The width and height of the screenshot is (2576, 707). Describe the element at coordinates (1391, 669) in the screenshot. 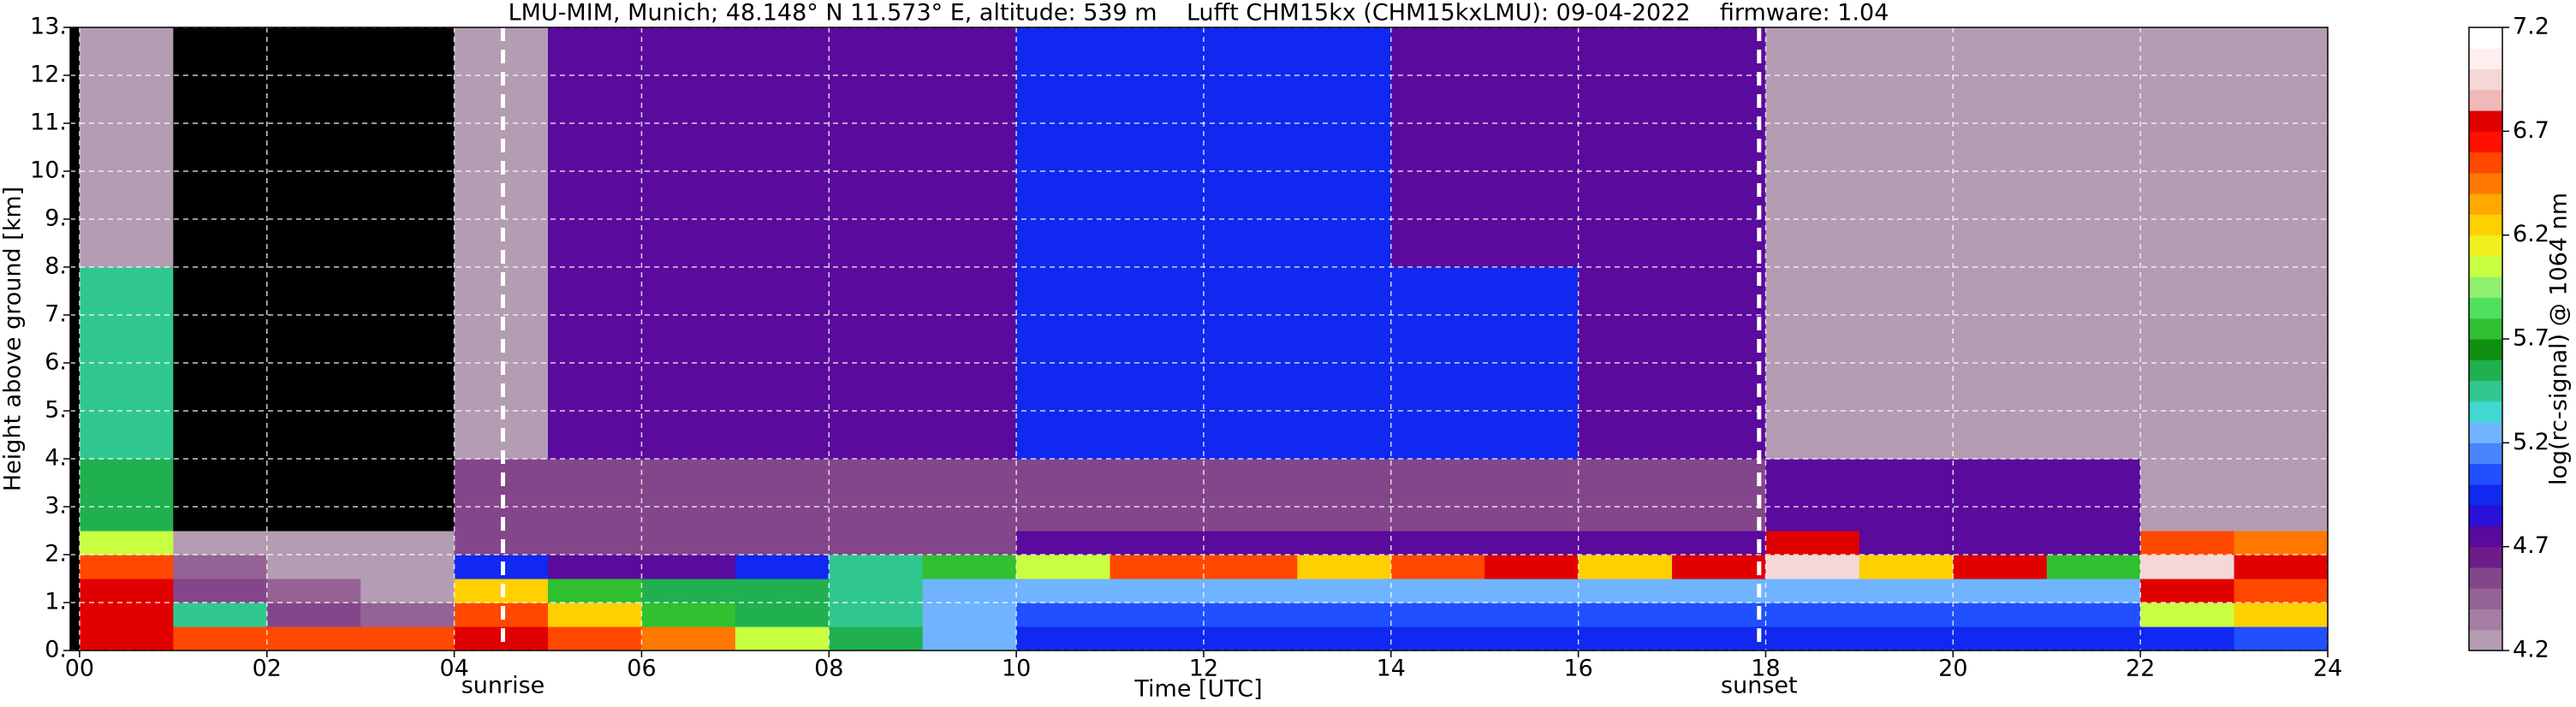

I see `x-tick-label: 14` at that location.